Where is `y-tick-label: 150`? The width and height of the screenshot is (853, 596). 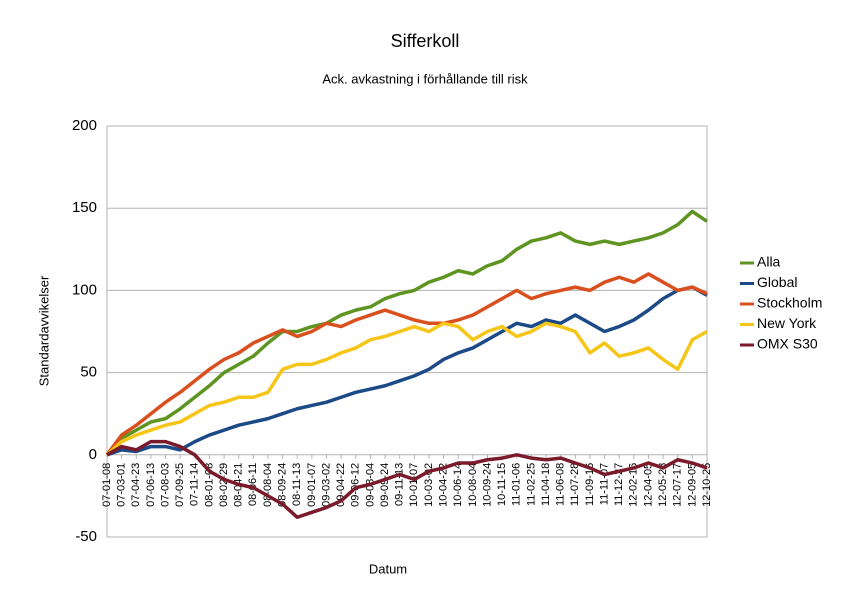
y-tick-label: 150 is located at coordinates (84, 207).